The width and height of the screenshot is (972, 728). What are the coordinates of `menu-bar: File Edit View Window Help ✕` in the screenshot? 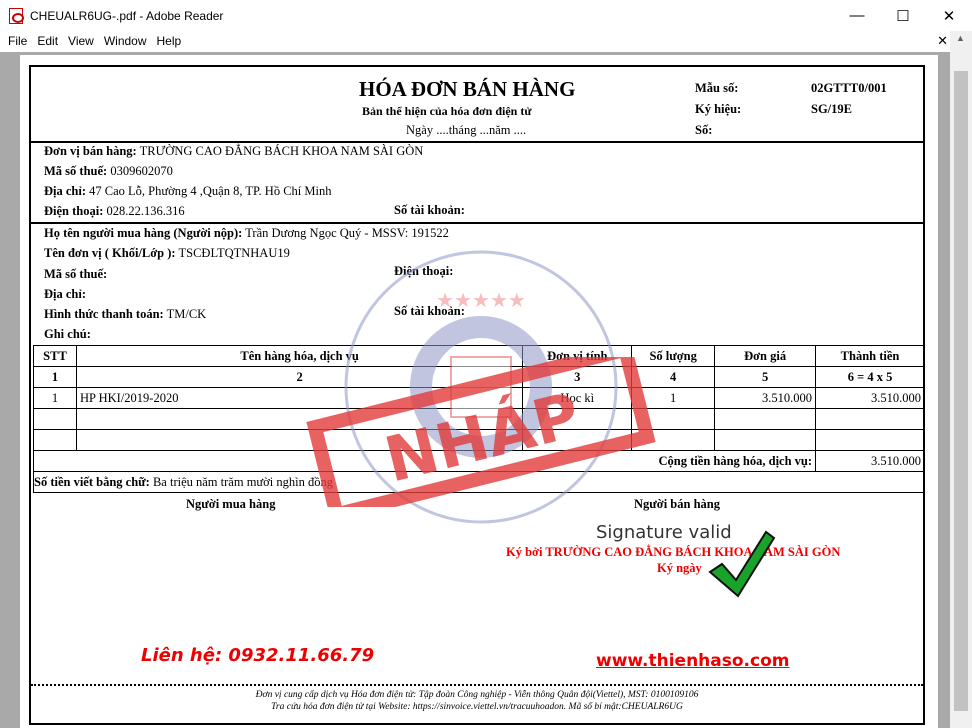 It's located at (486, 41).